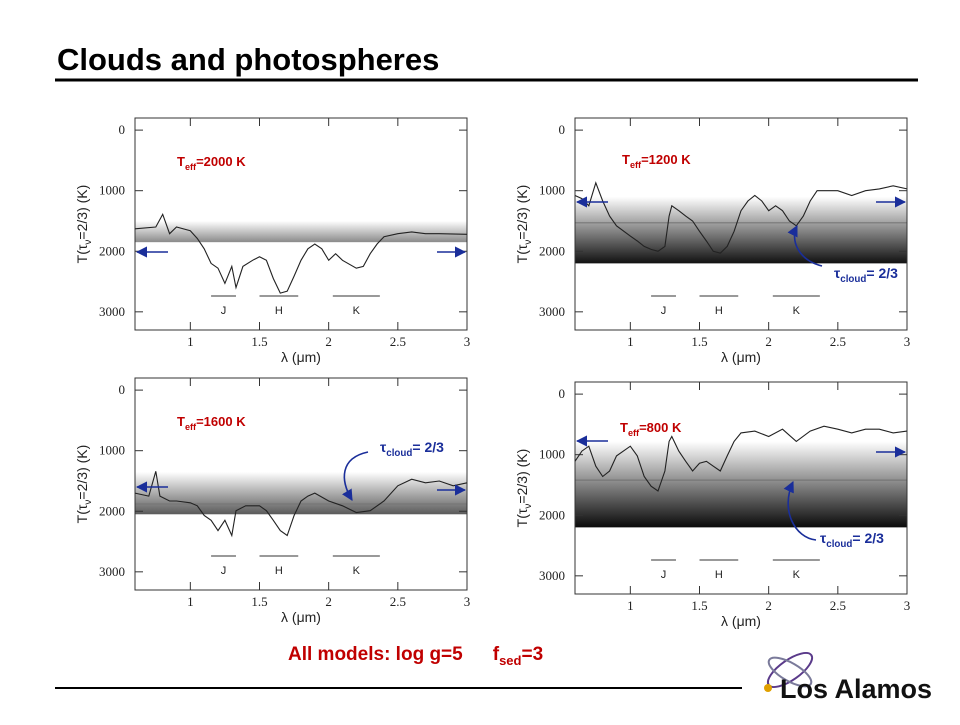 Image resolution: width=960 pixels, height=725 pixels. I want to click on teff-label-rest: =800 K, so click(660, 427).